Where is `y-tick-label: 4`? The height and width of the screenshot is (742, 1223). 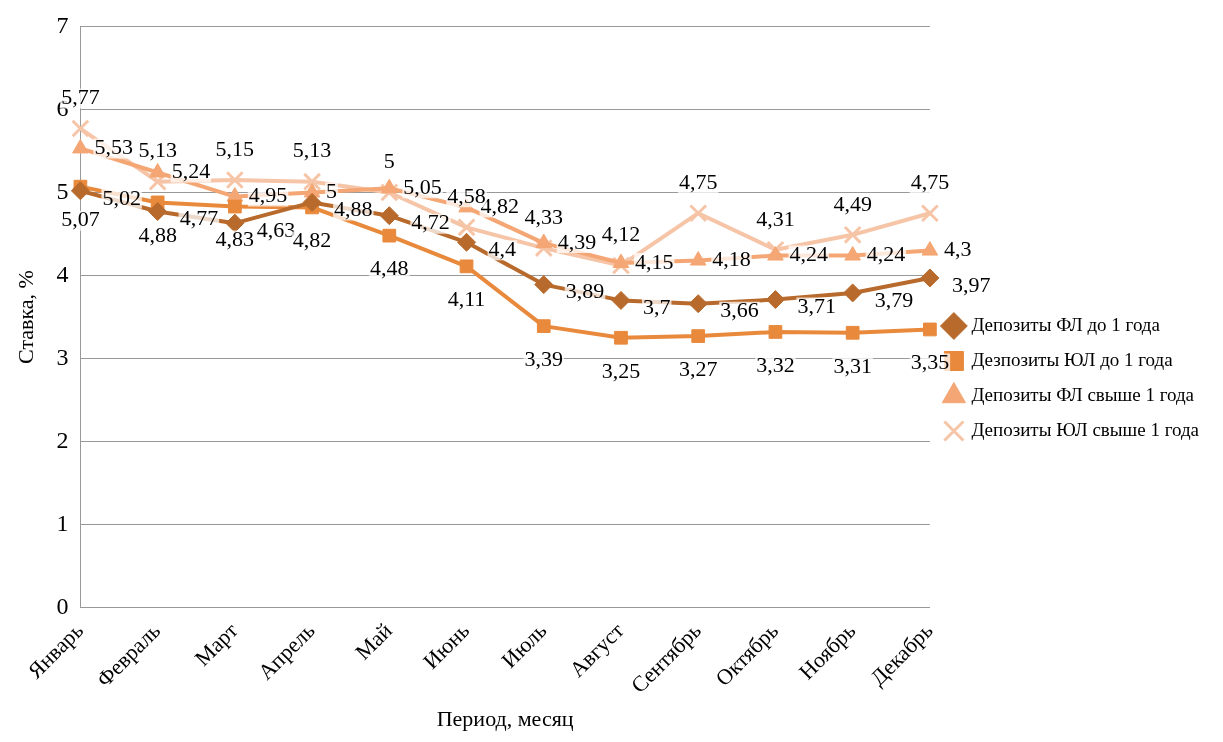
y-tick-label: 4 is located at coordinates (62, 273).